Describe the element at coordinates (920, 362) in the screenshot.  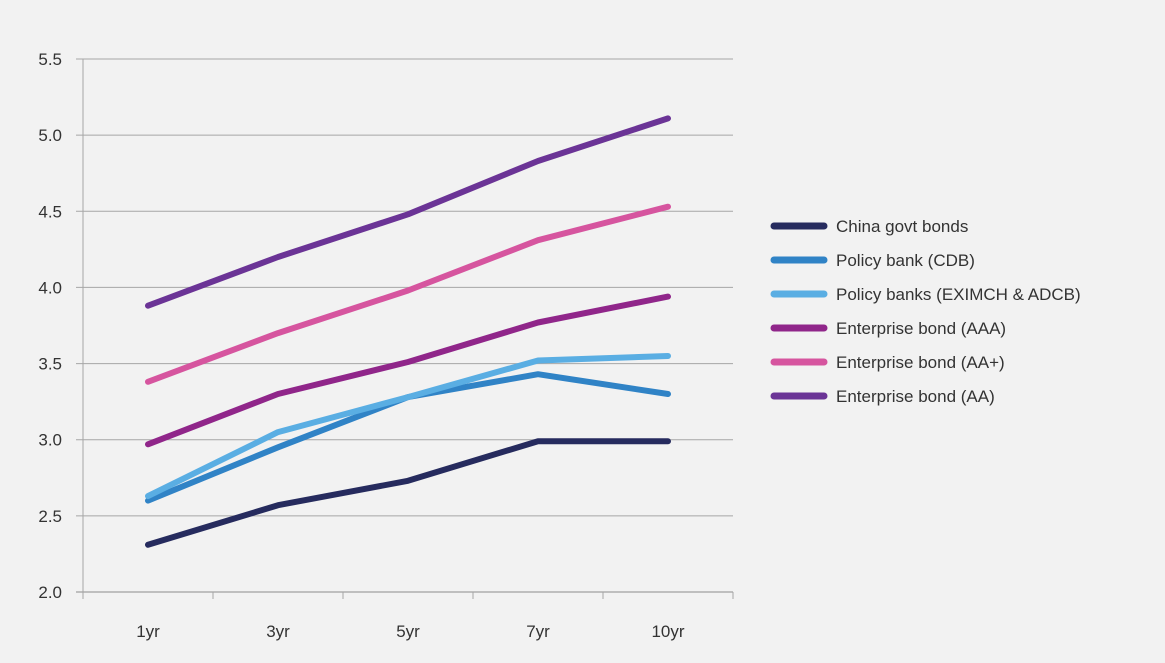
I see `legend-label: Enterprise bond (AA+)` at that location.